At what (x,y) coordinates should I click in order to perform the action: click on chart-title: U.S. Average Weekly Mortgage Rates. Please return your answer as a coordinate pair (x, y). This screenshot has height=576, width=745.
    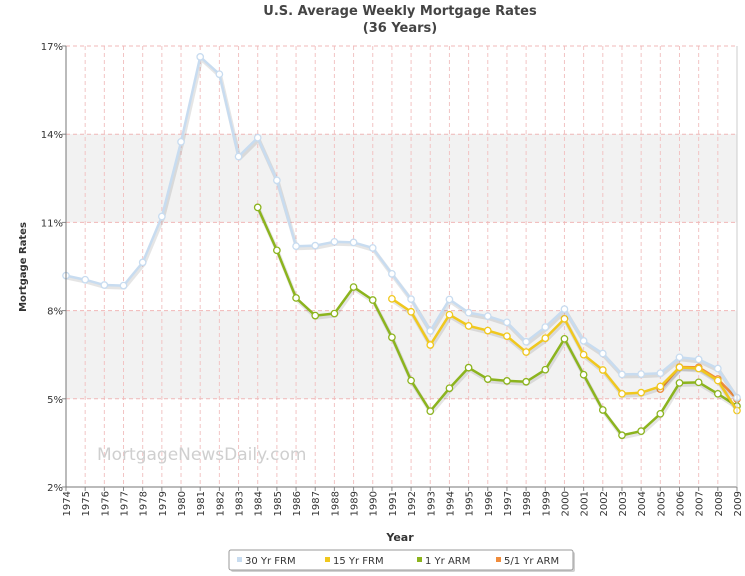
    Looking at the image, I should click on (400, 11).